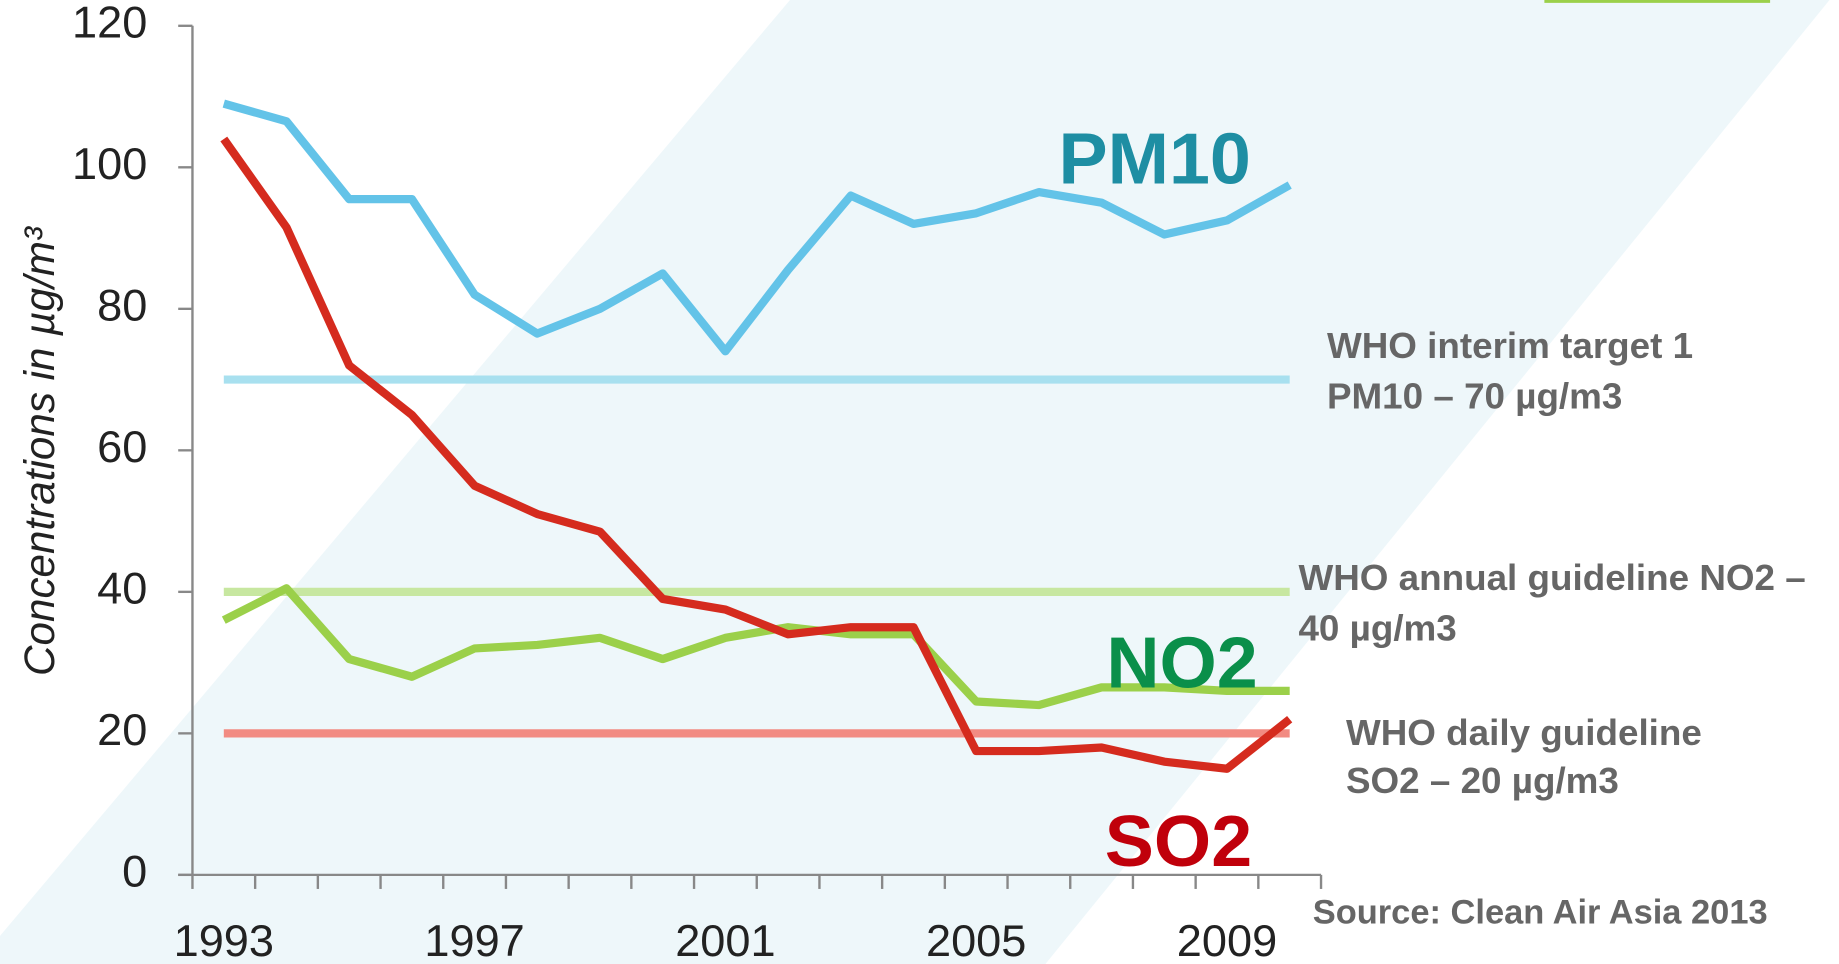  What do you see at coordinates (1178, 840) in the screenshot?
I see `series-label: SO2` at bounding box center [1178, 840].